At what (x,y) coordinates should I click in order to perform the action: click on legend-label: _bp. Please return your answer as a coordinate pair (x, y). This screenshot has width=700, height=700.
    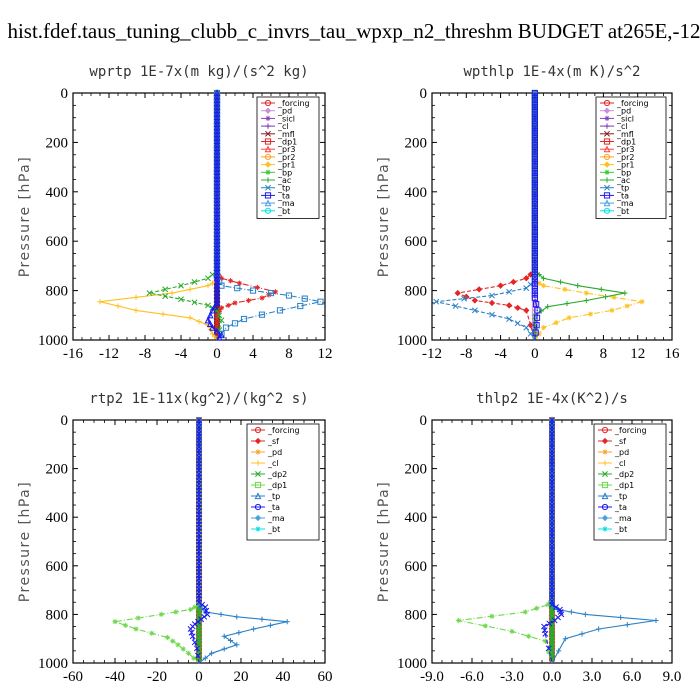
    Looking at the image, I should click on (623, 172).